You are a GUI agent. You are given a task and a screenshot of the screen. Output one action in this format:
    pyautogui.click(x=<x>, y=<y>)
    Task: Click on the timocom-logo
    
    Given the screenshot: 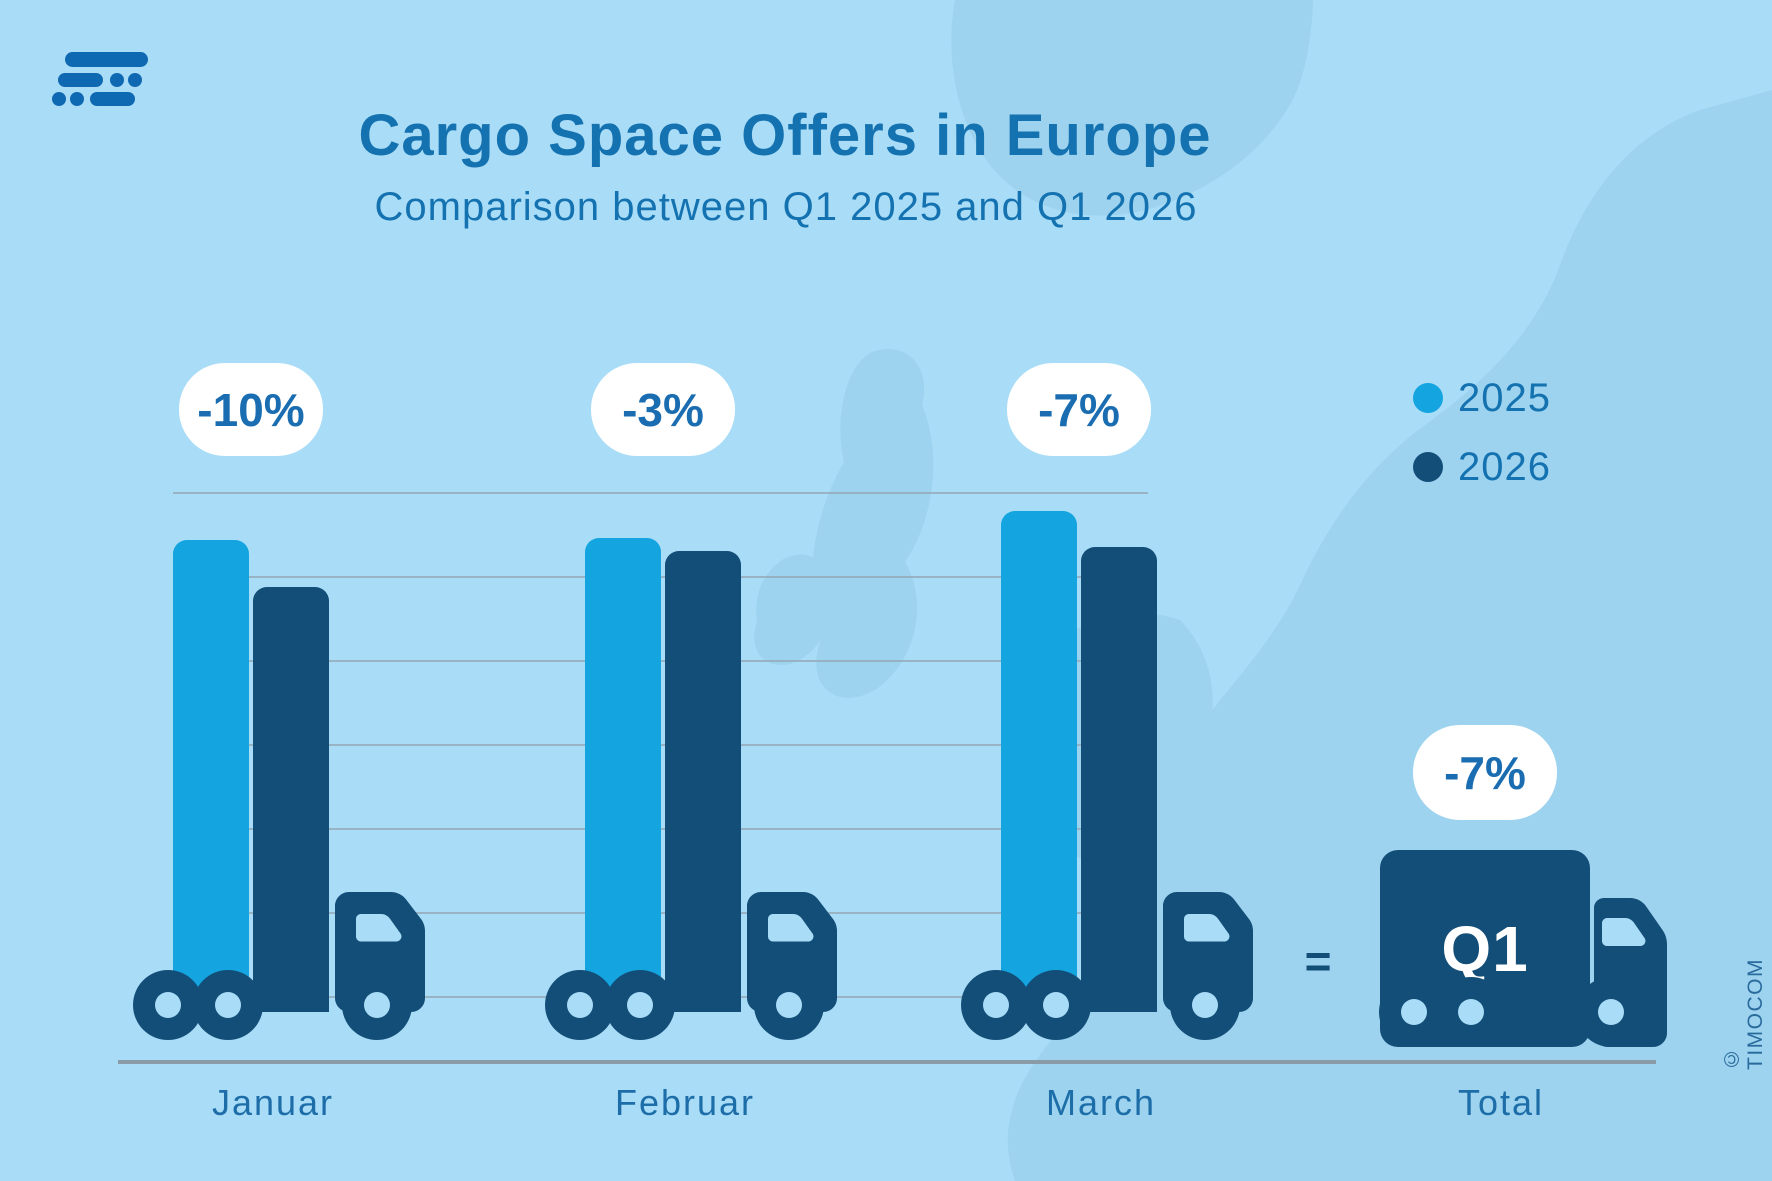 What is the action you would take?
    pyautogui.click(x=102, y=80)
    